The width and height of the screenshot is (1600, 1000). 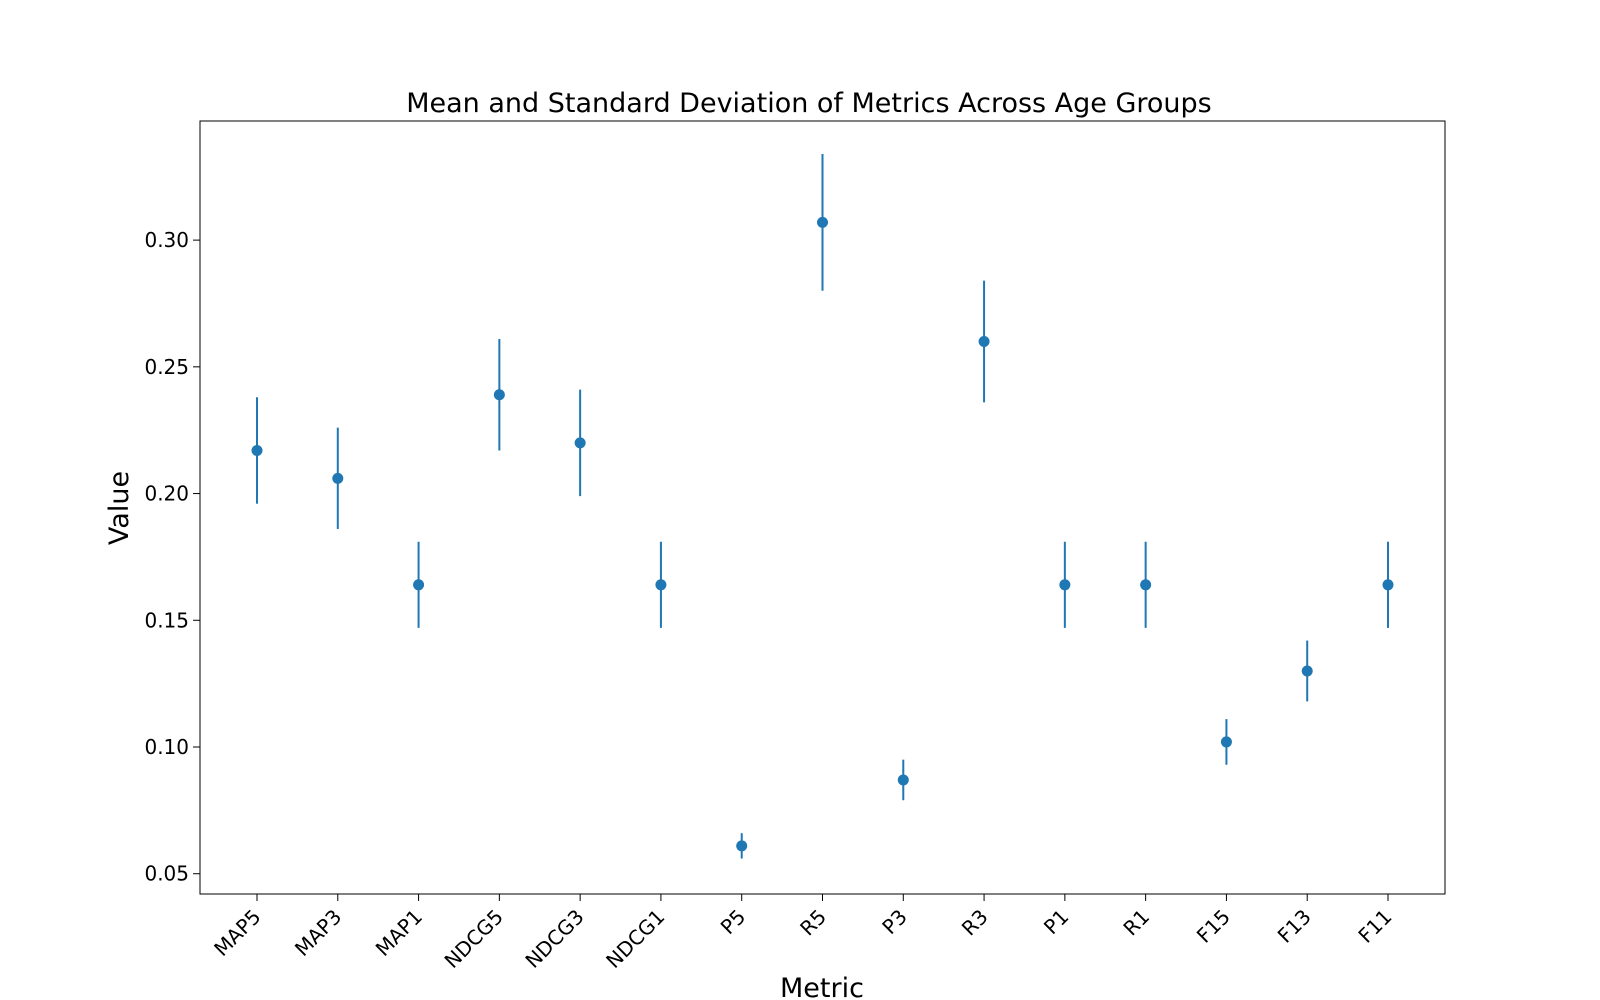 I want to click on x-tick-label: MAP5, so click(x=237, y=933).